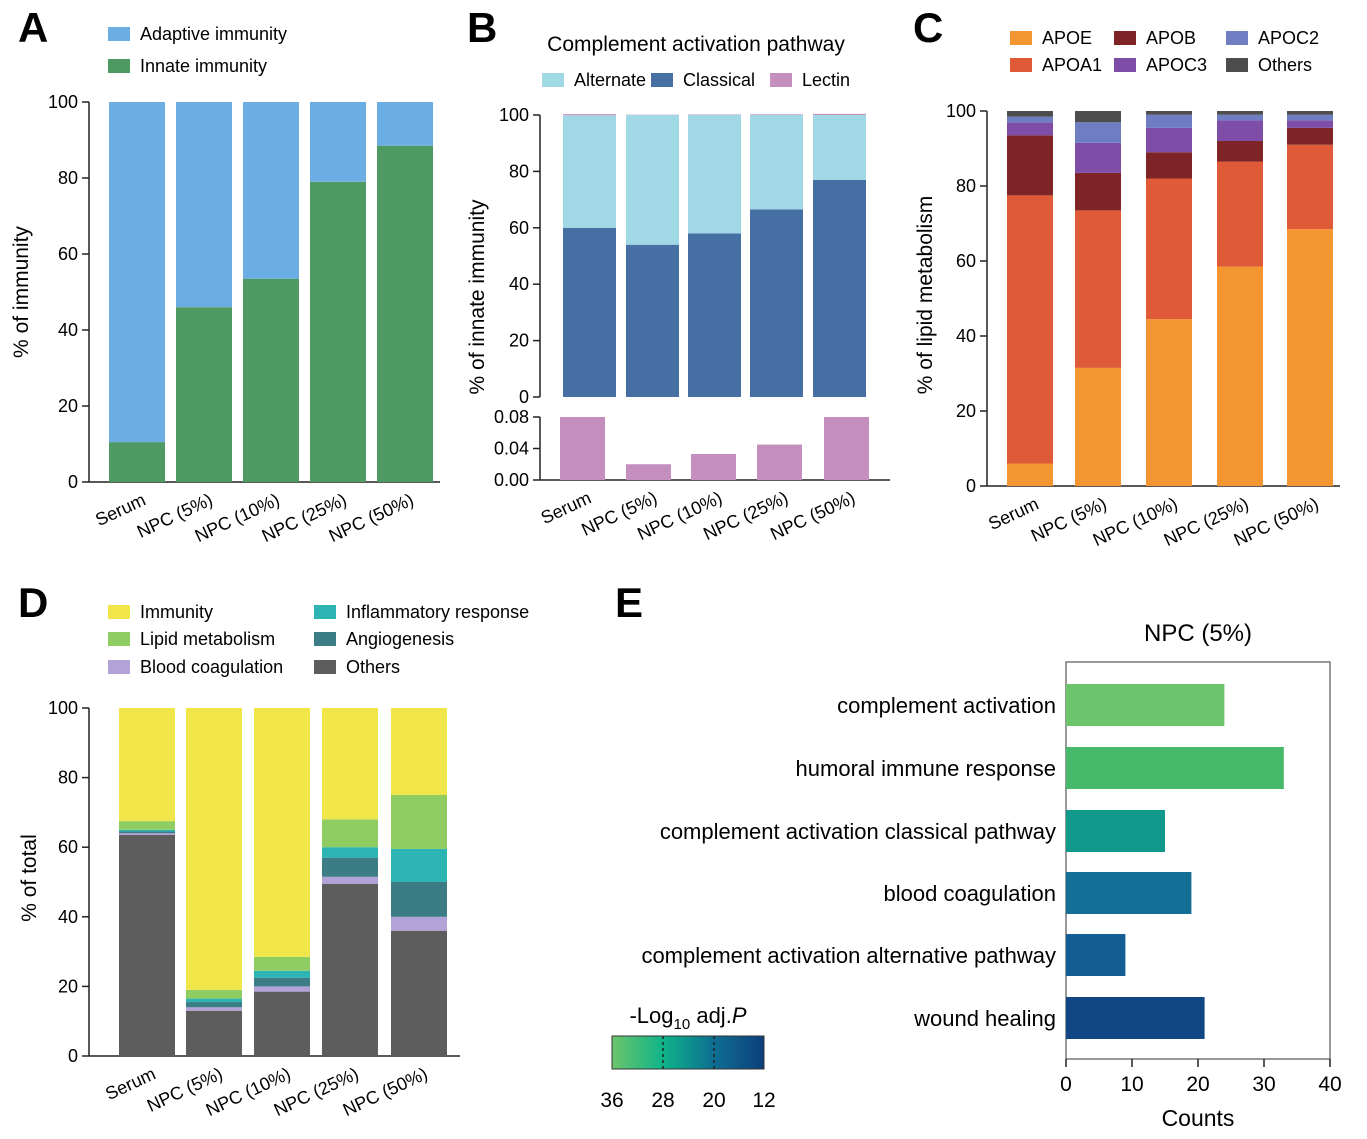  I want to click on e-y-tick-label: complement activation classical pathway, so click(858, 831).